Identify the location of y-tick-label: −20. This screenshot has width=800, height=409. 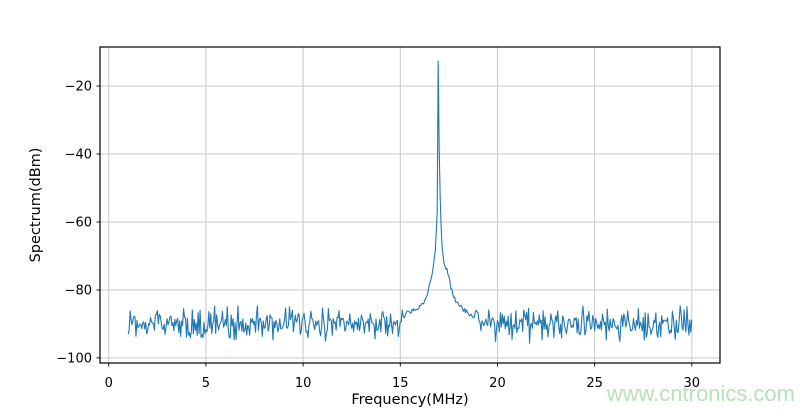
(78, 87).